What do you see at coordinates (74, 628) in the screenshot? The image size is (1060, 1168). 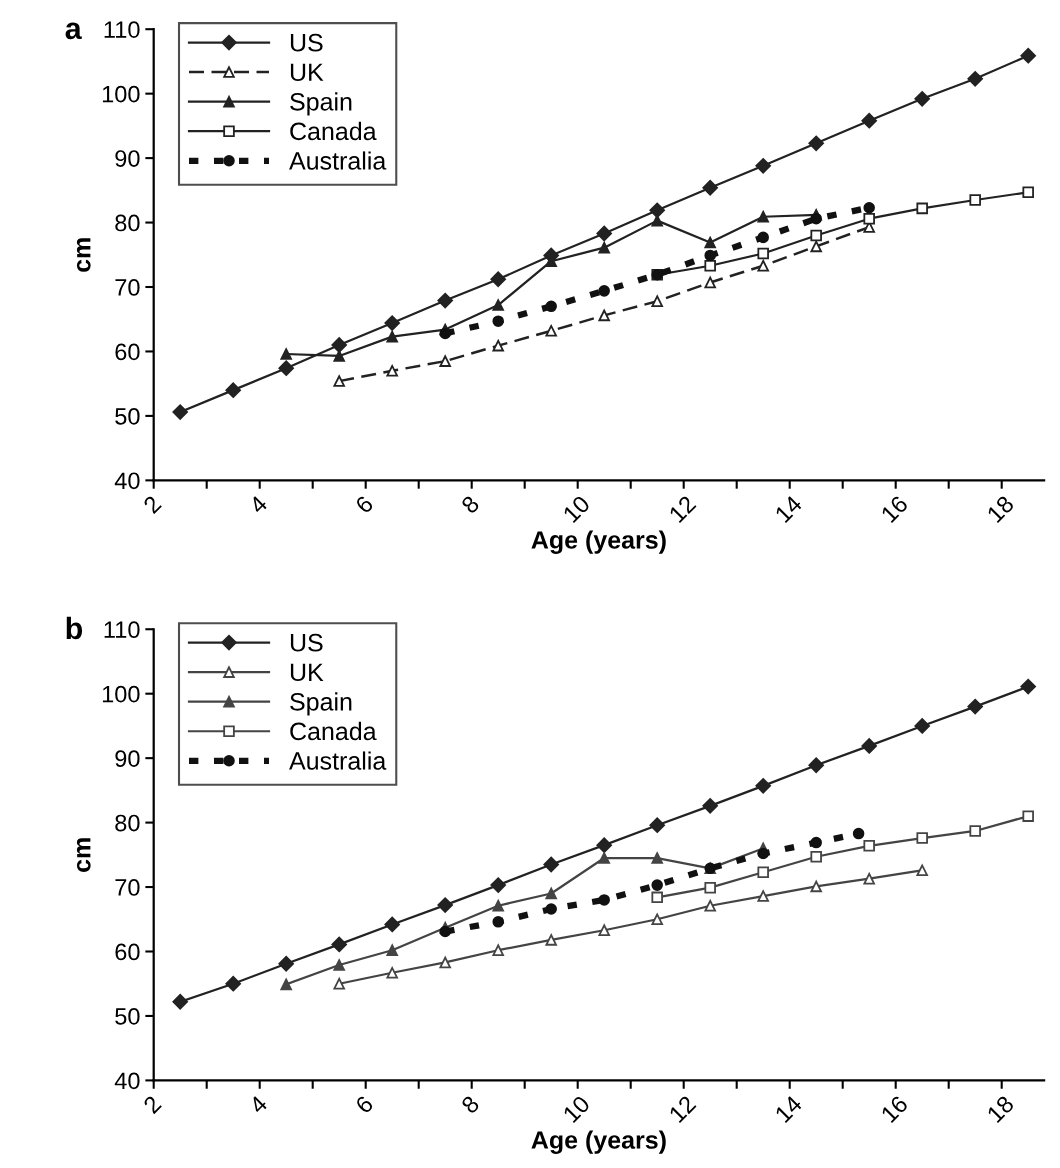 I see `chart-title: b` at bounding box center [74, 628].